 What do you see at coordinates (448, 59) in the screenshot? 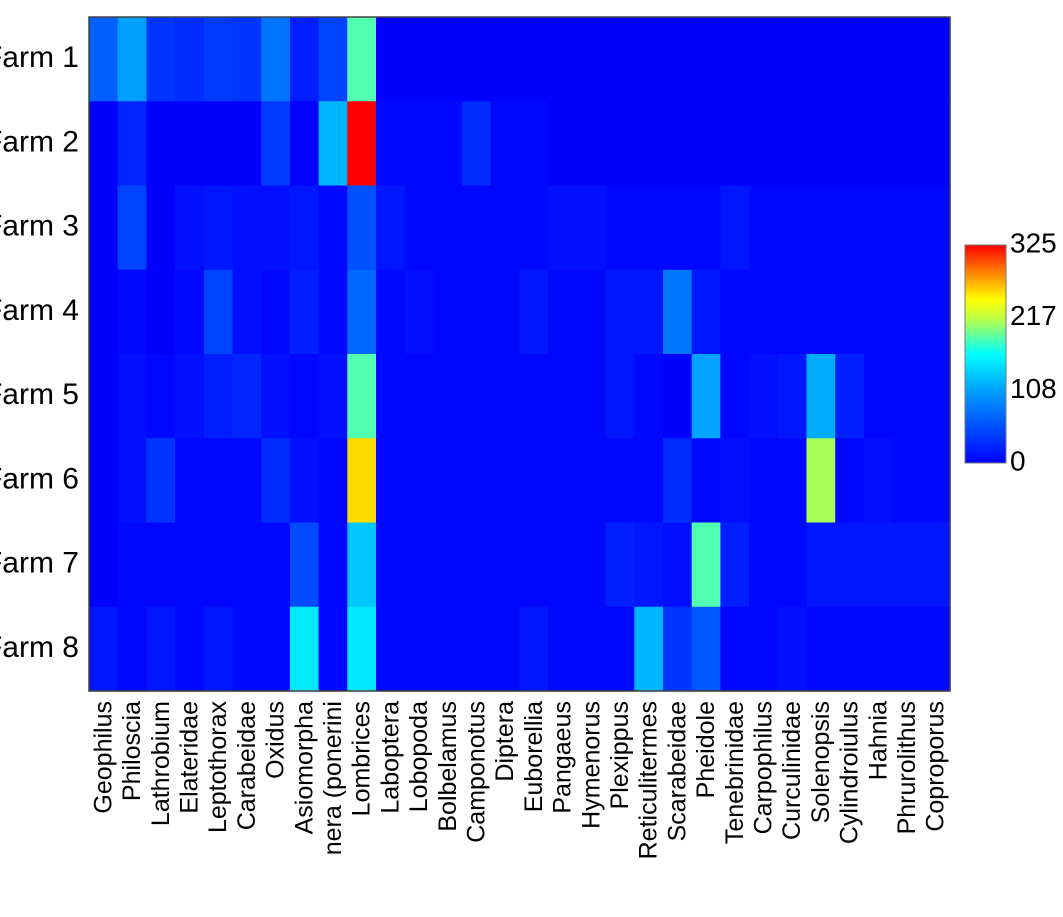
I see `heatmap-cell-farm-1-bolbelamus` at bounding box center [448, 59].